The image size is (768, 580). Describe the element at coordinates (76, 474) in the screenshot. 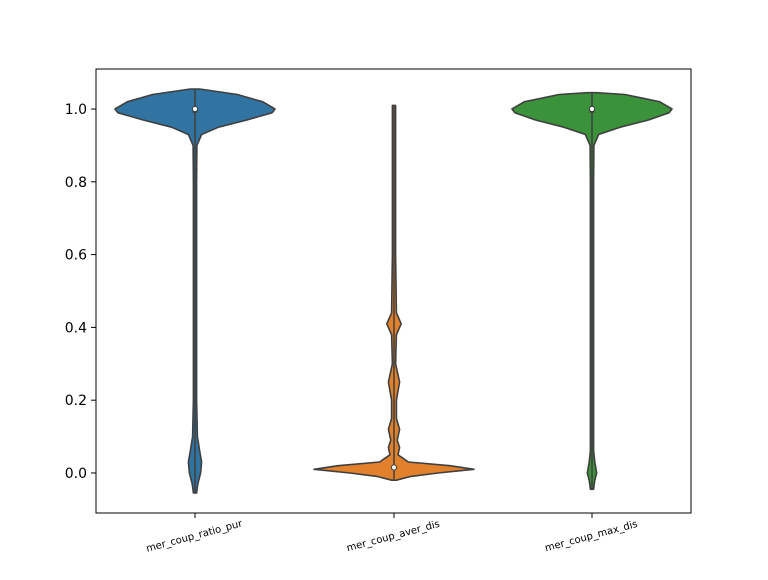

I see `y-tick-label: 0.0` at that location.